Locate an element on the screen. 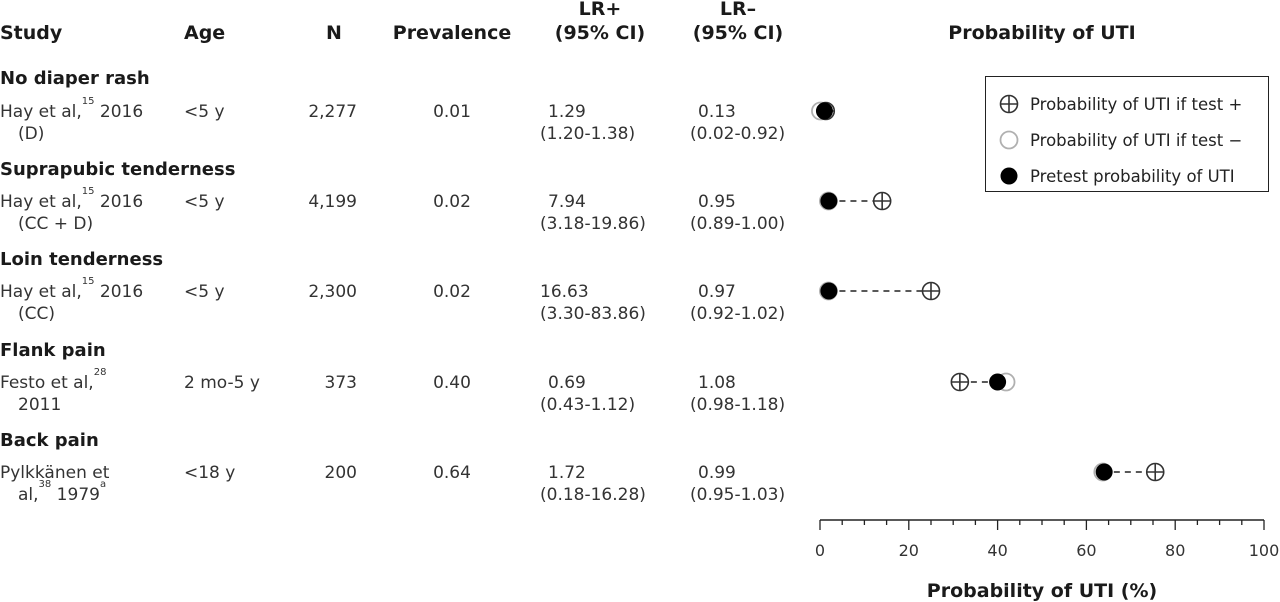  header-lr-pos: LR+ is located at coordinates (600, 10).